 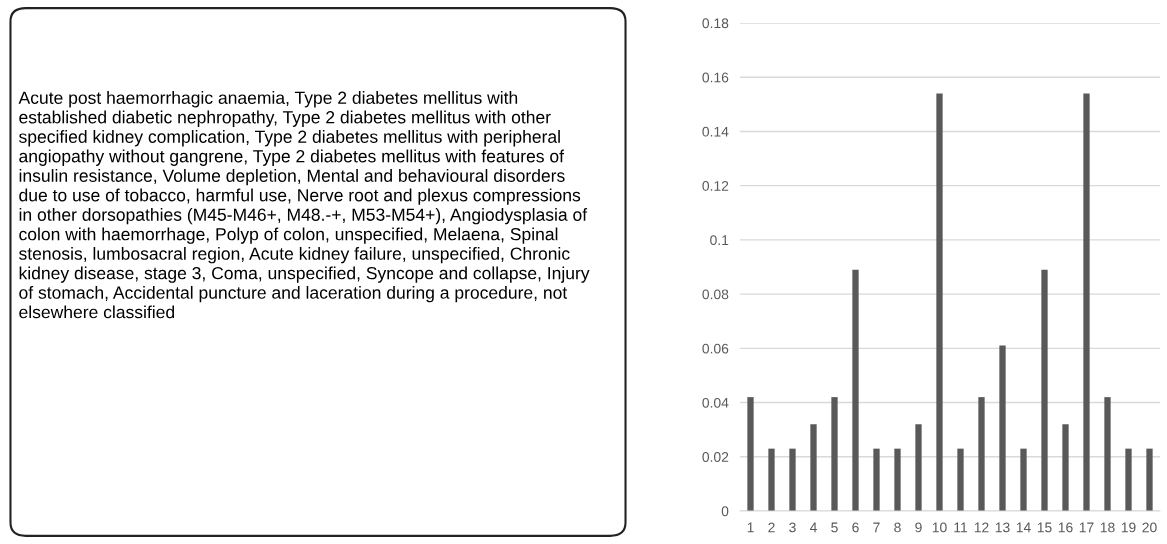 I want to click on y-tick-label: 0.16, so click(x=715, y=77).